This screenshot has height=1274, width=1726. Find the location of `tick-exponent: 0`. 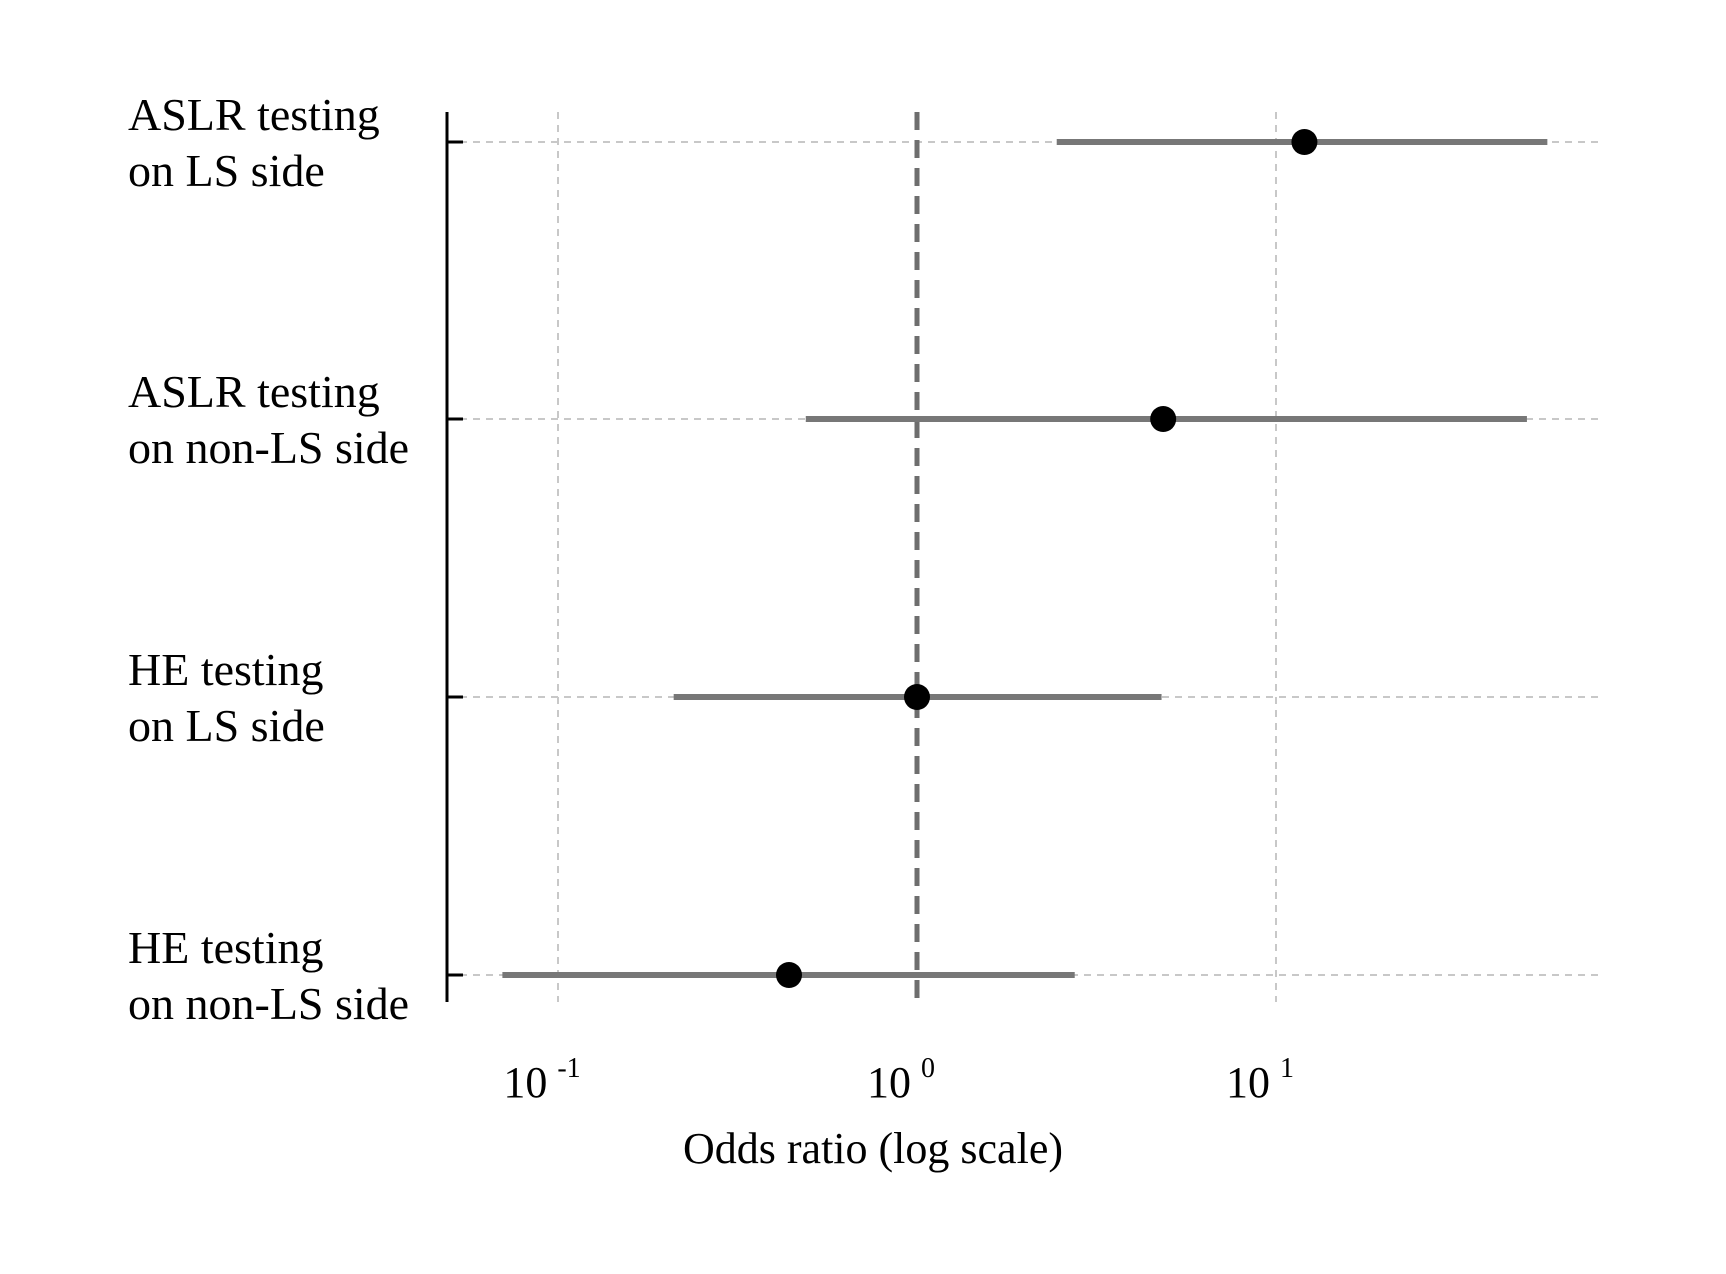

tick-exponent: 0 is located at coordinates (928, 1068).